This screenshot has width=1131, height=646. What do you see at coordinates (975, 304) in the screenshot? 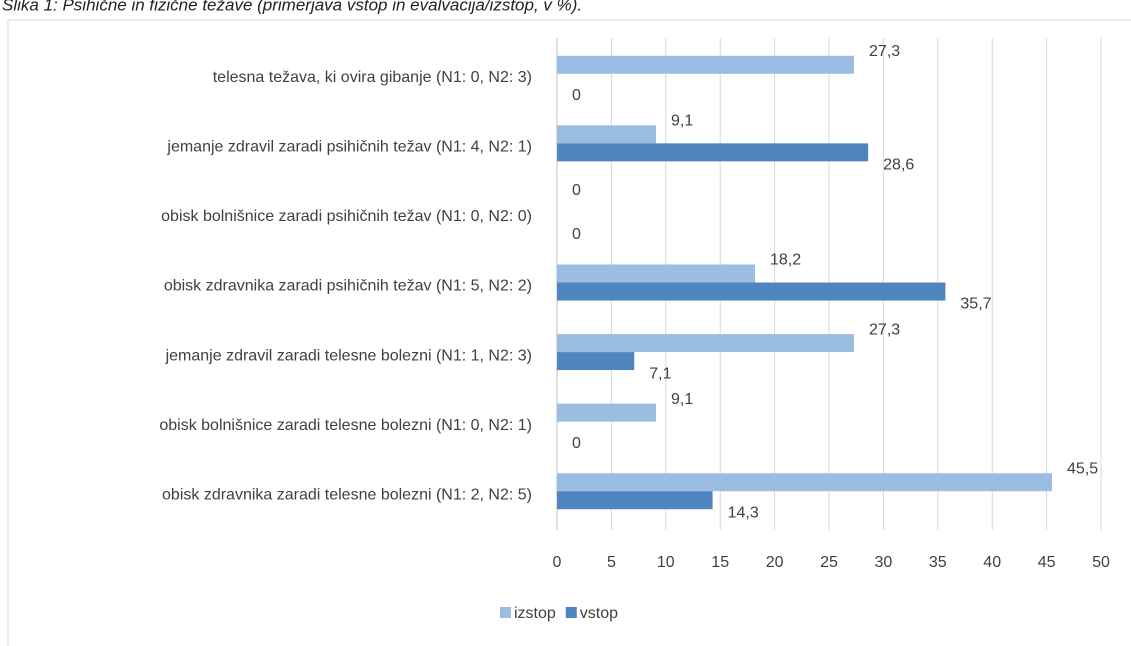
I see `data-label: 35,7` at bounding box center [975, 304].